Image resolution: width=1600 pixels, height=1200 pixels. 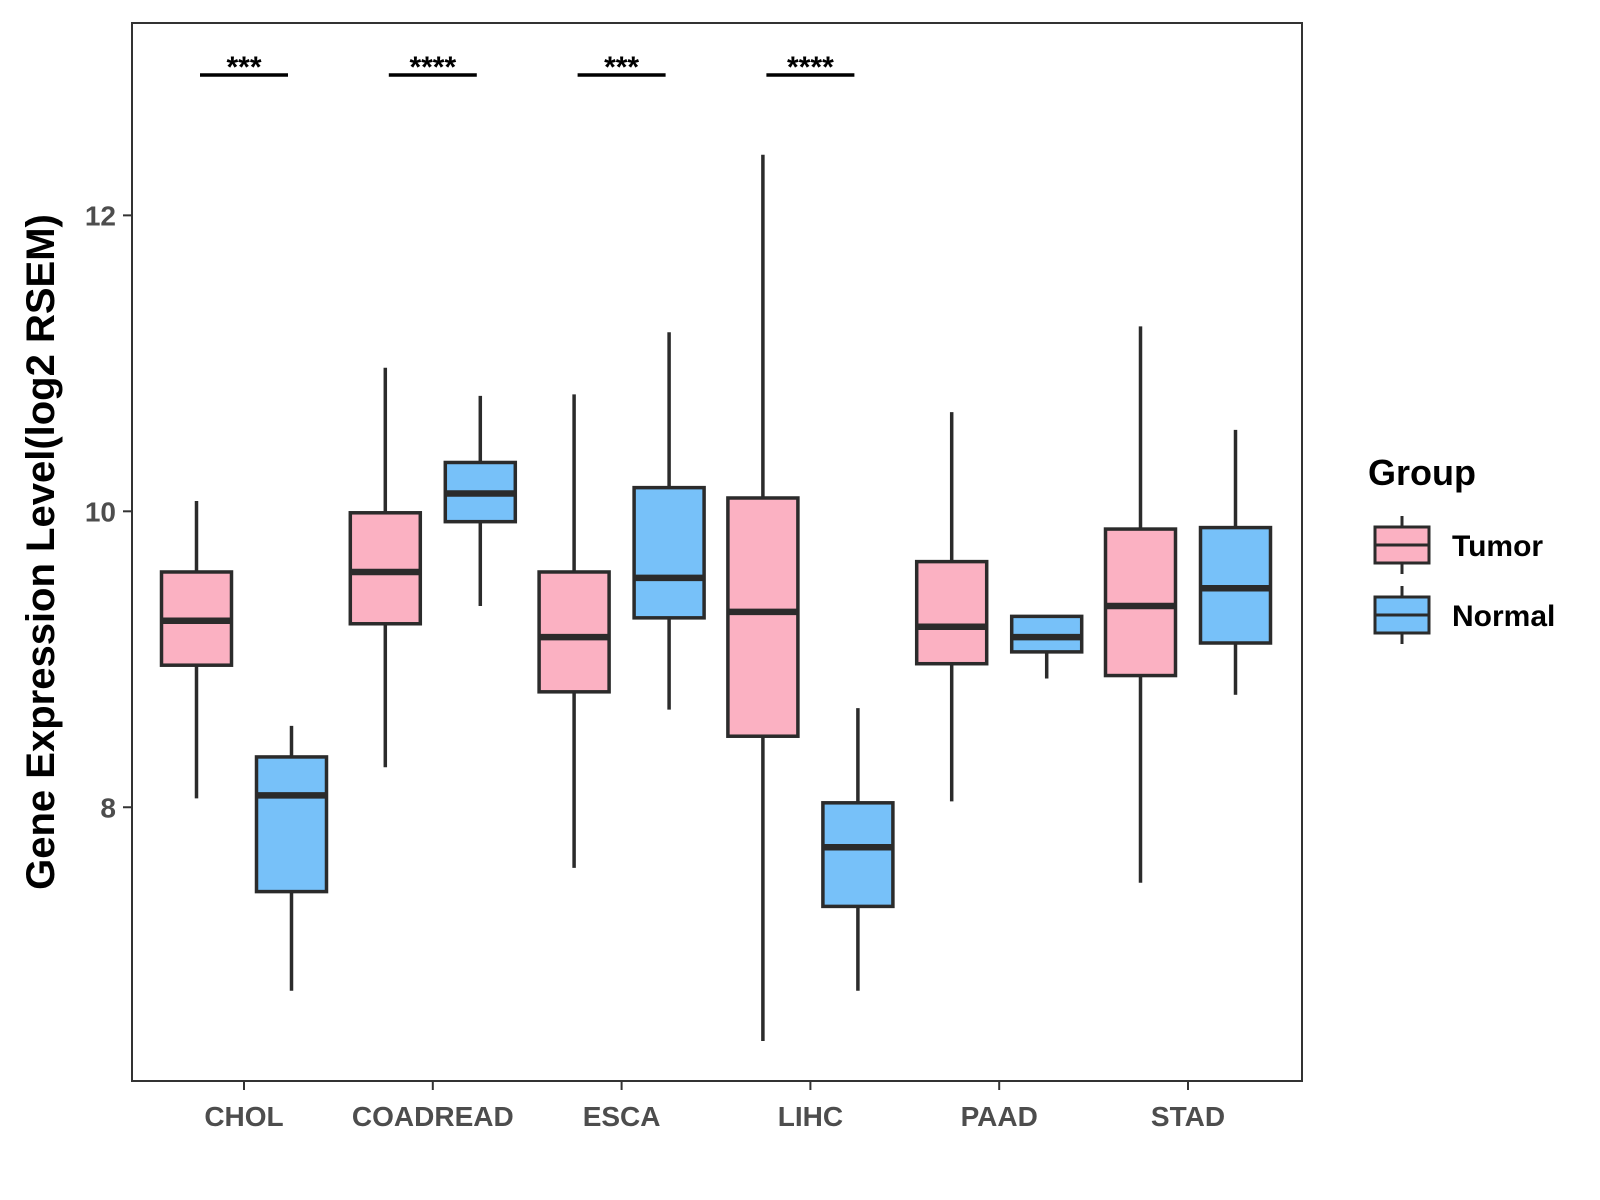 I want to click on y-tick-label-10: 10, so click(x=100, y=511).